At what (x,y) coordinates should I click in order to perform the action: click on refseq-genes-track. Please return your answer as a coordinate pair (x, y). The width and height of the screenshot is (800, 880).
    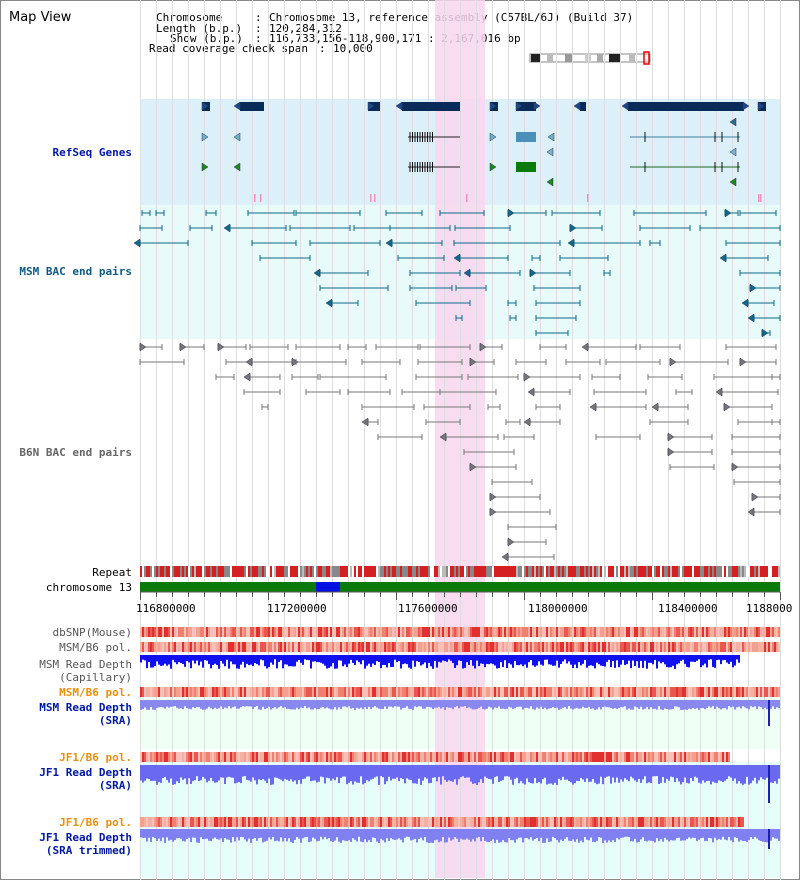
    Looking at the image, I should click on (460, 152).